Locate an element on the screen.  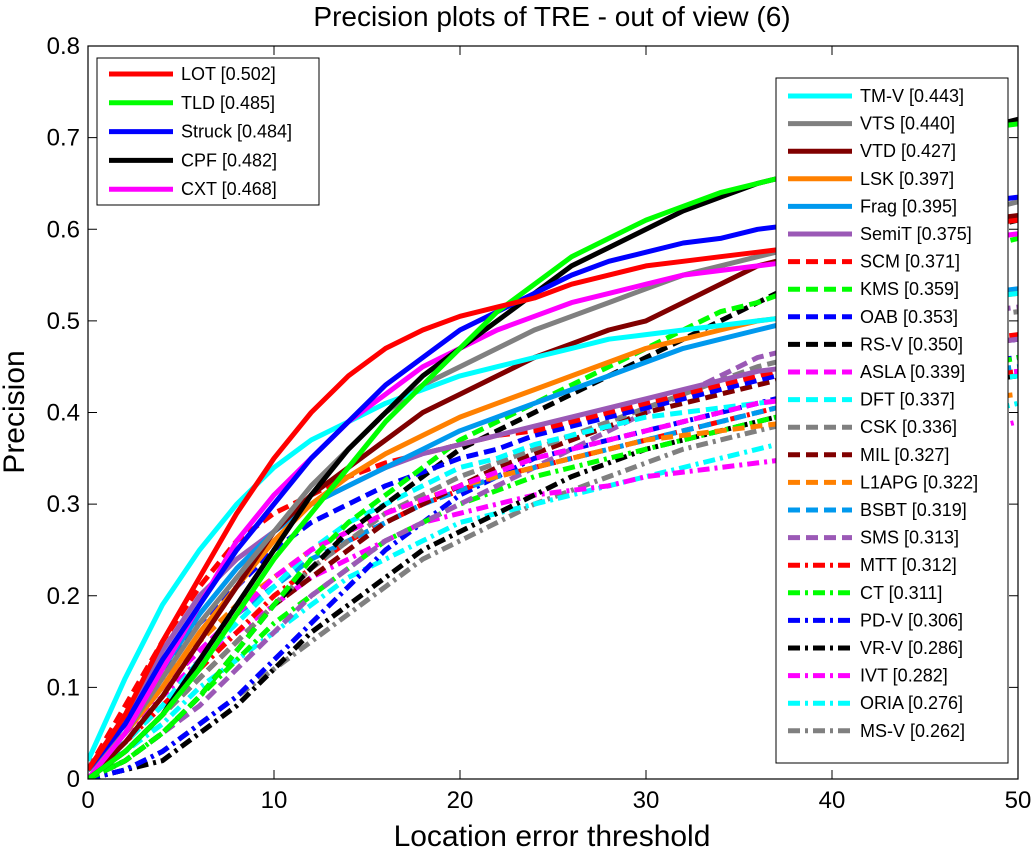
legend-entry: BSBT [0.319] is located at coordinates (913, 510).